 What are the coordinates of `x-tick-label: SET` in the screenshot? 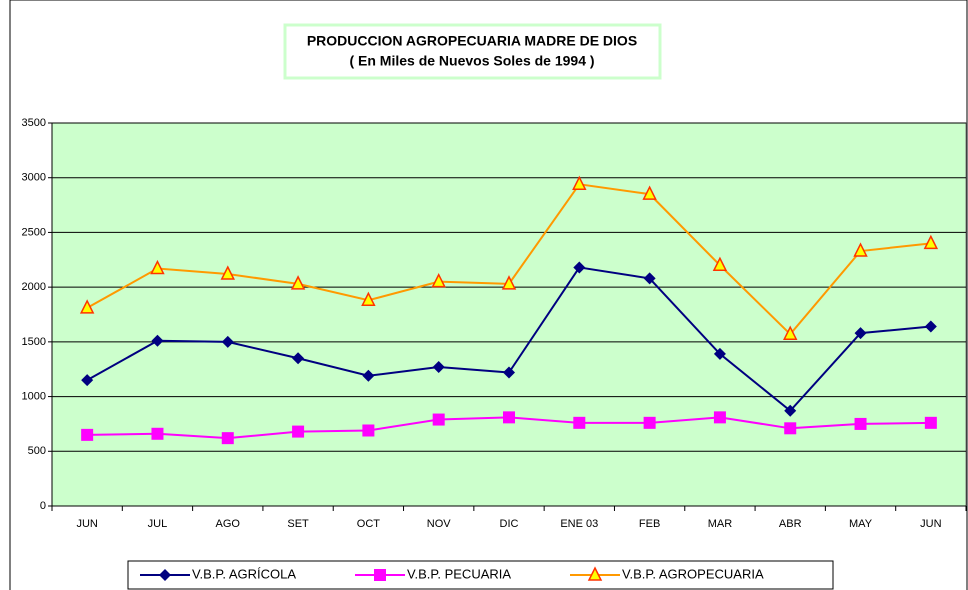 It's located at (298, 524).